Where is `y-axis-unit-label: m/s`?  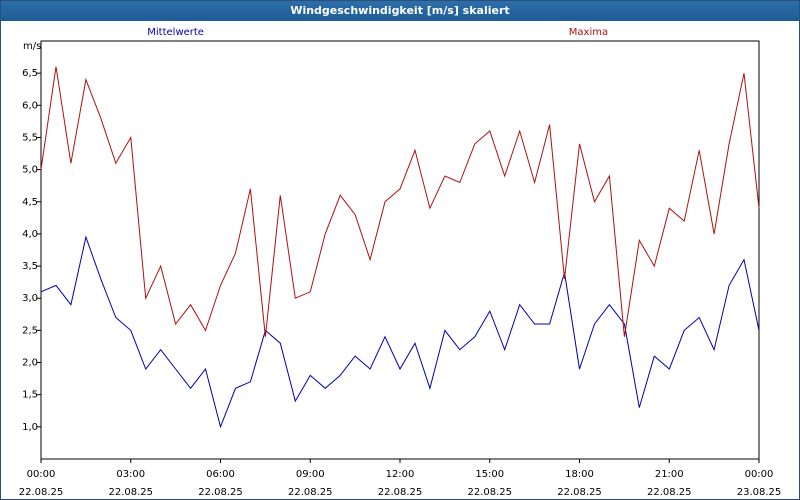 y-axis-unit-label: m/s is located at coordinates (32, 46).